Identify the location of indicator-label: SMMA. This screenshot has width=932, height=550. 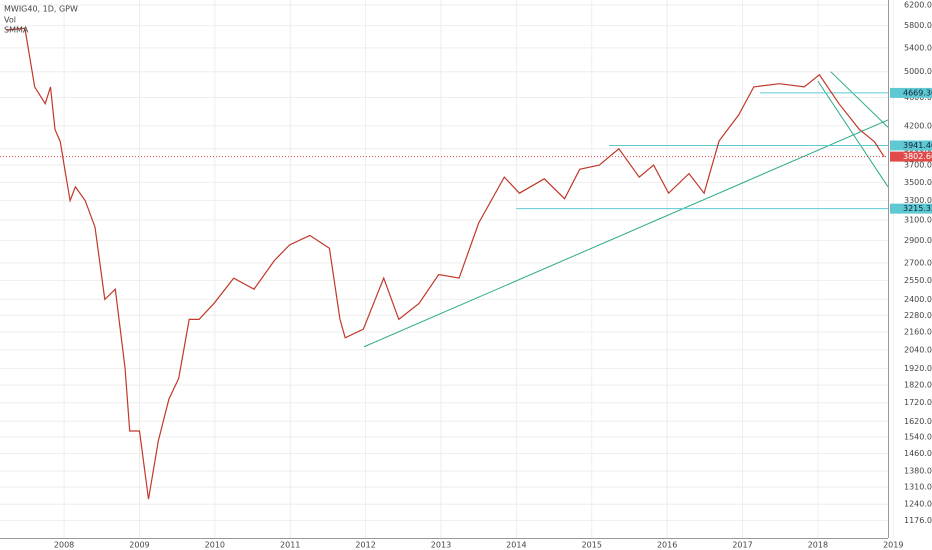
(16, 30).